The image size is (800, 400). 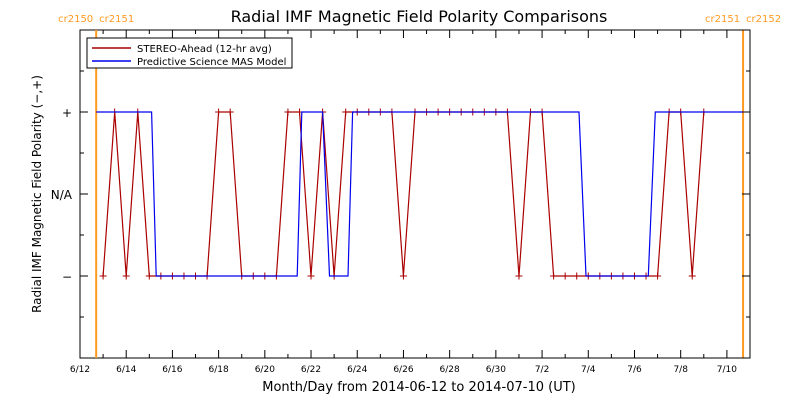 What do you see at coordinates (67, 277) in the screenshot?
I see `y-tick-label: −` at bounding box center [67, 277].